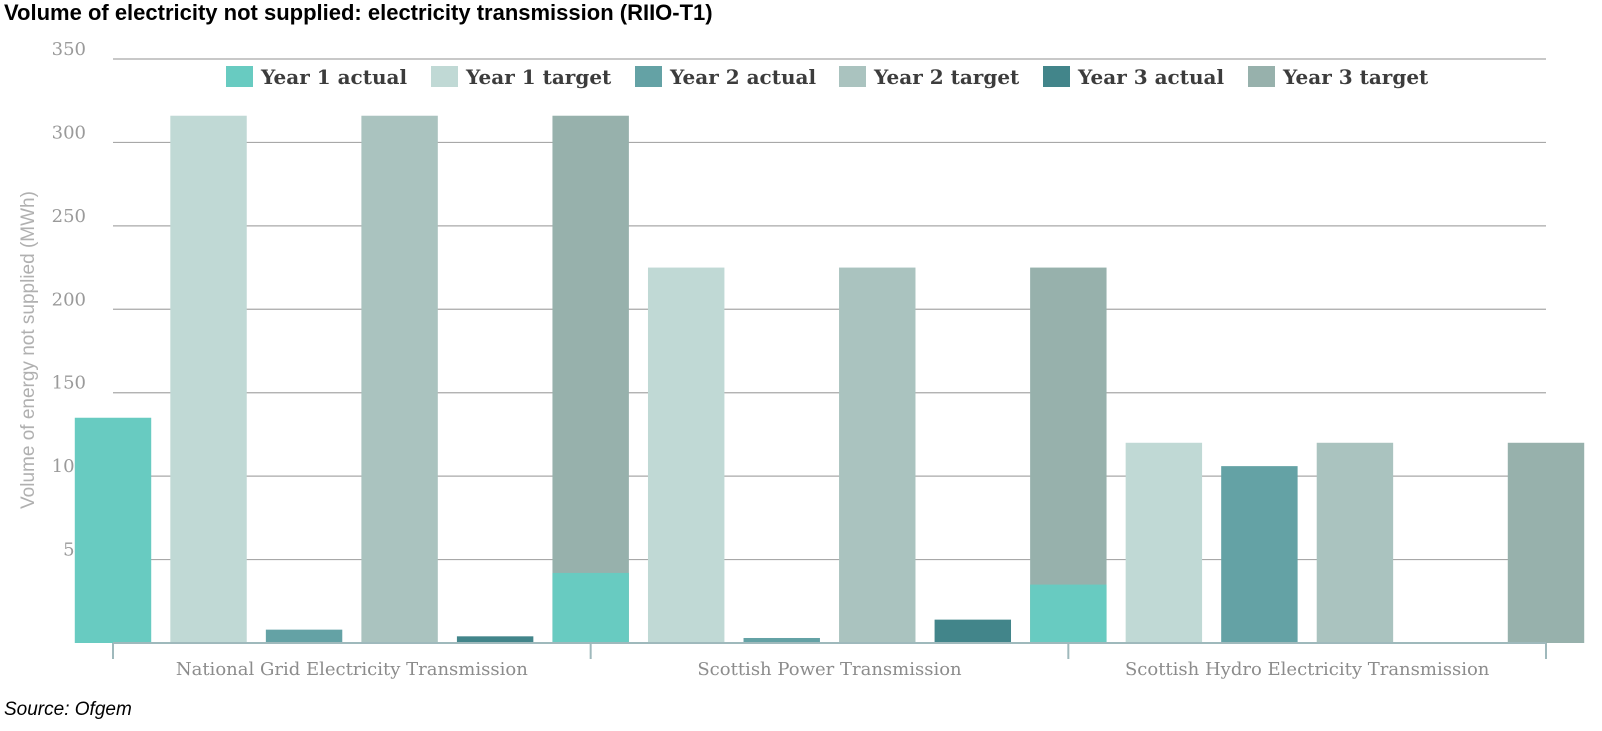  What do you see at coordinates (946, 77) in the screenshot?
I see `legend-label: Year 2 target` at bounding box center [946, 77].